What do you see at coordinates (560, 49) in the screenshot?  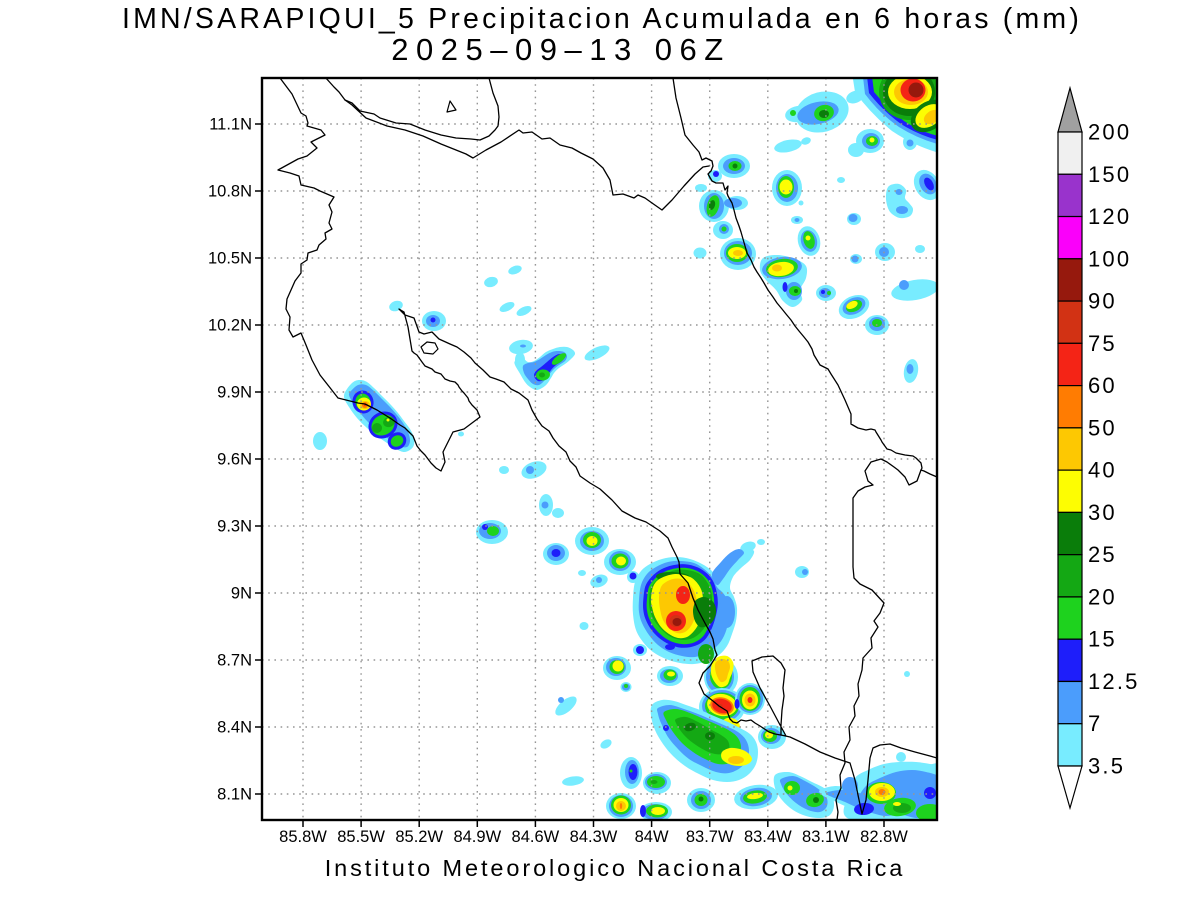 I see `svg-text: 2025–09–13 06Z` at bounding box center [560, 49].